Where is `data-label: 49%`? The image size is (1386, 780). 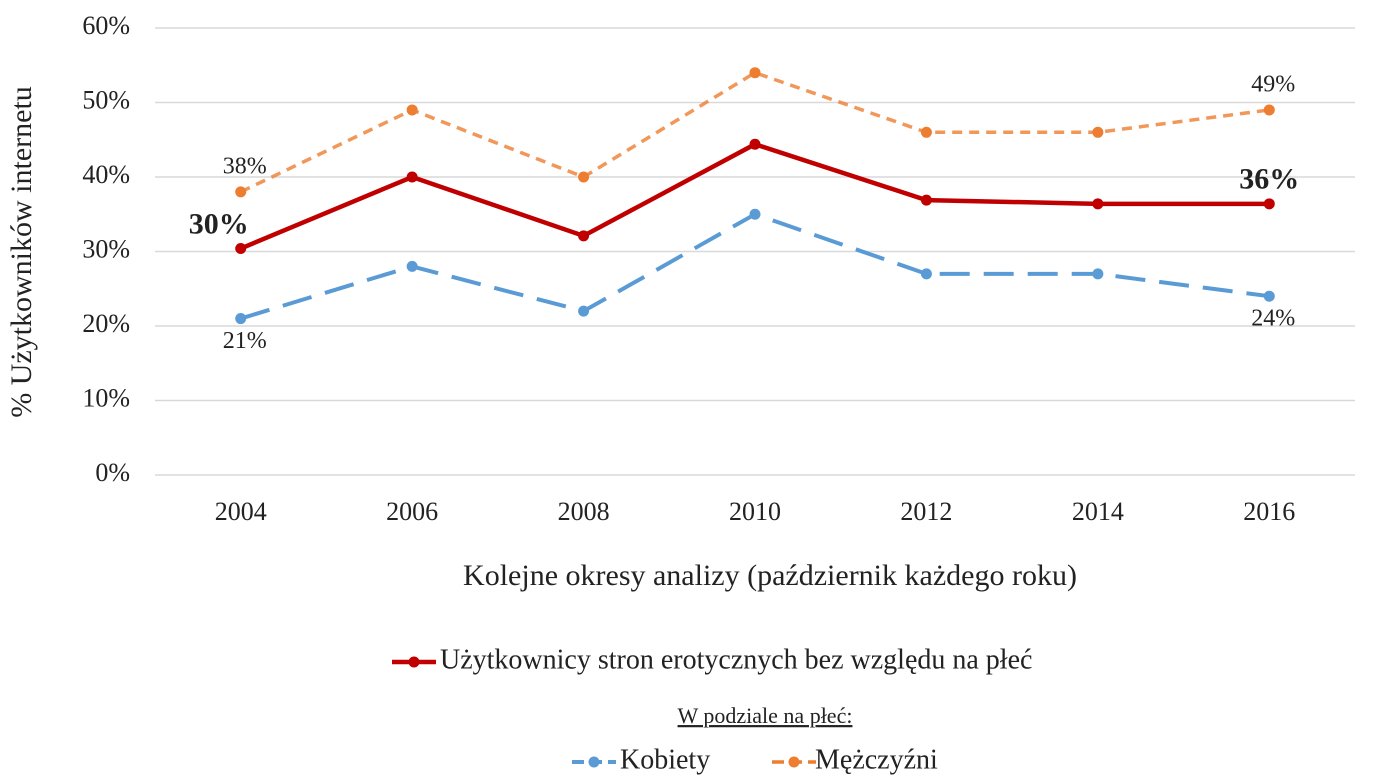
data-label: 49% is located at coordinates (1273, 84).